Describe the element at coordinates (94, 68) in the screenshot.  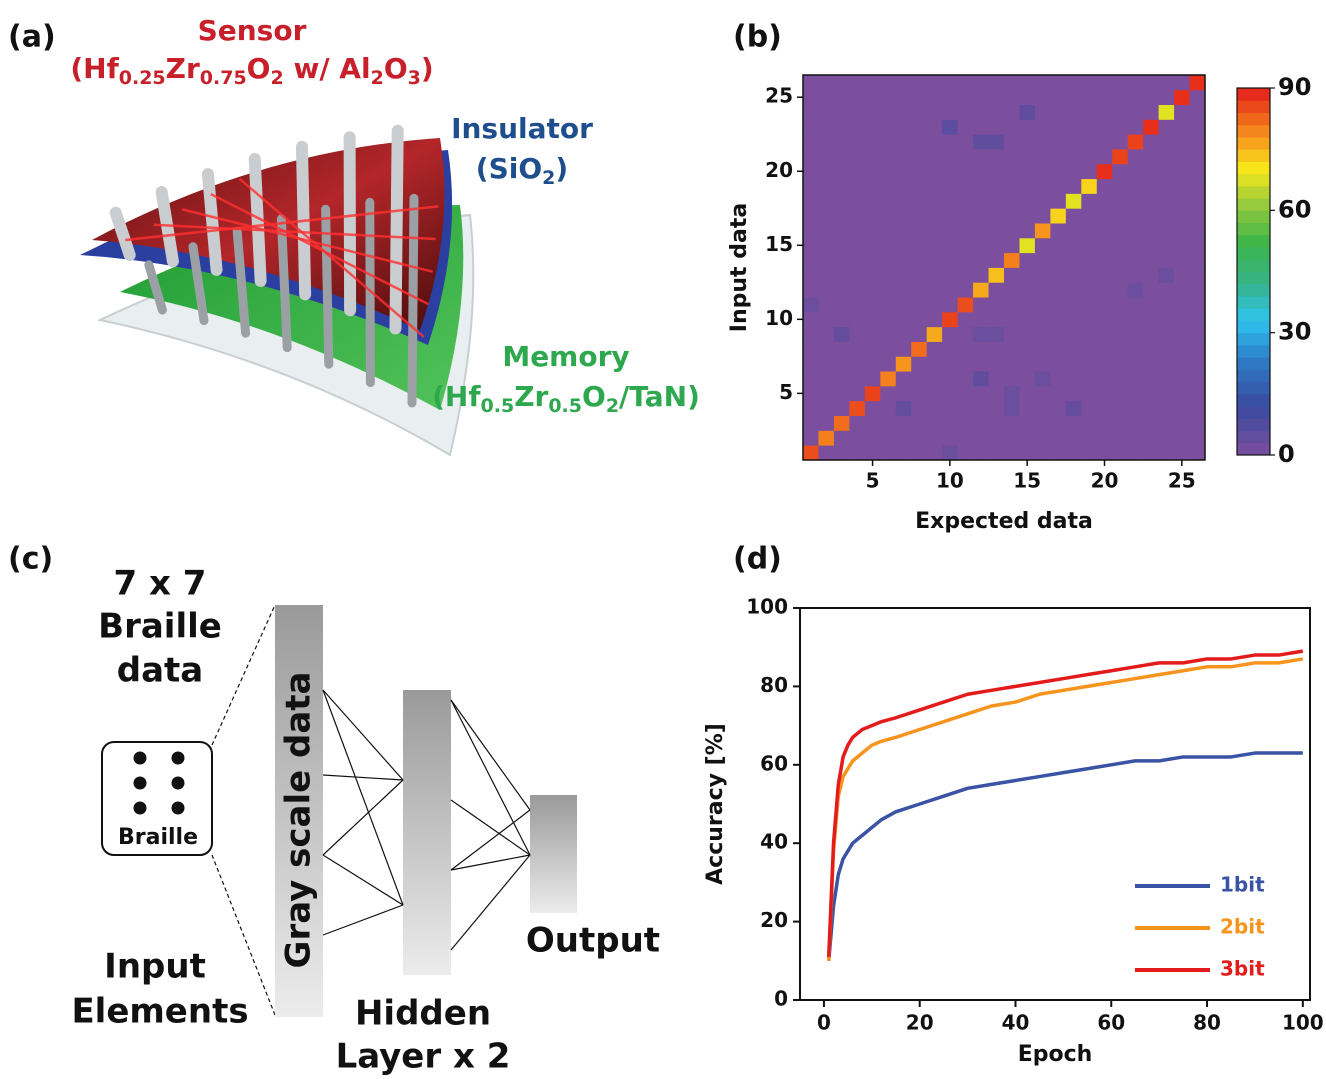
I see `formula-part: (Hf` at that location.